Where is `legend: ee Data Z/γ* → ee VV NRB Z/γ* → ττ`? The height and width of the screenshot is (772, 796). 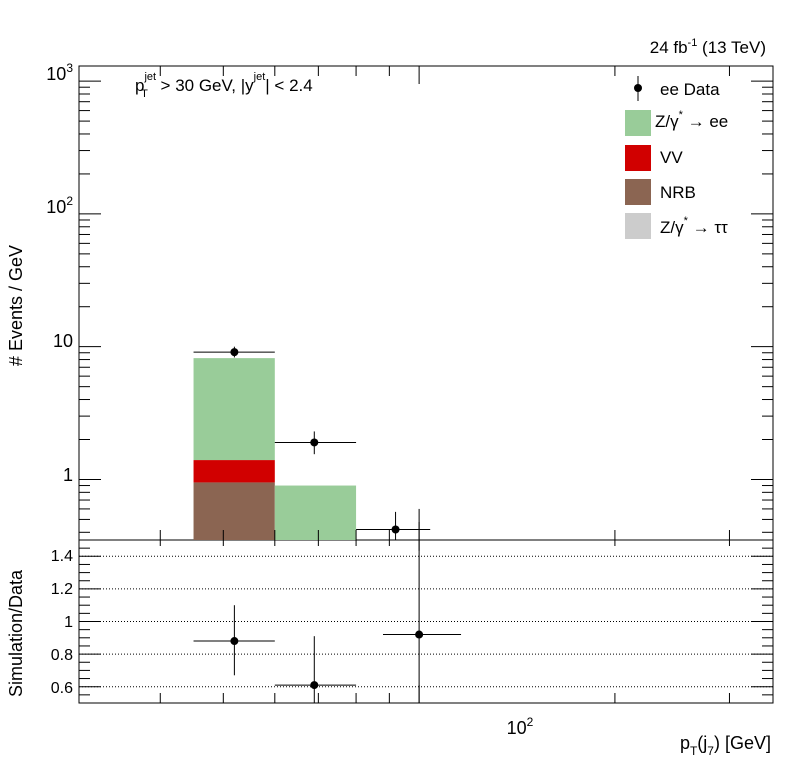 legend: ee Data Z/γ* → ee VV NRB Z/γ* → ττ is located at coordinates (676, 157).